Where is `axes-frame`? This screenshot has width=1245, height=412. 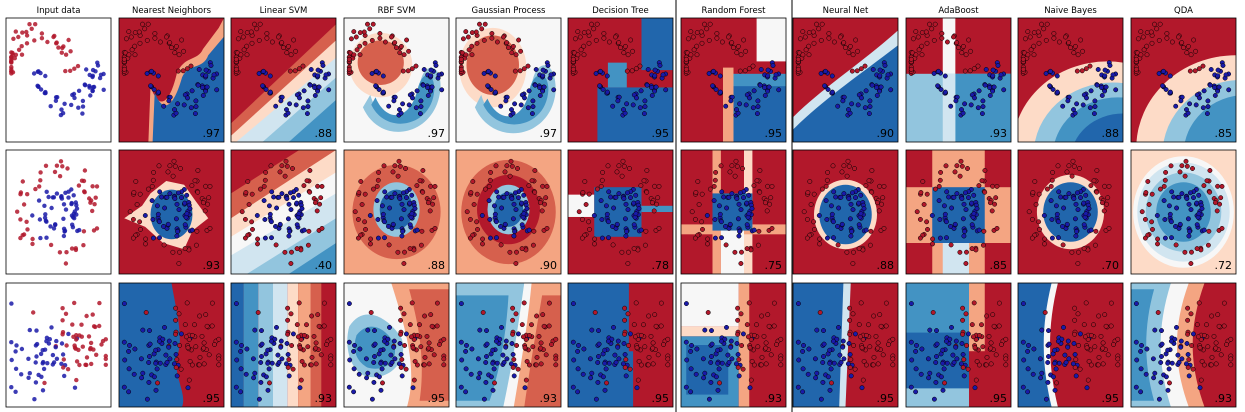
axes-frame is located at coordinates (283, 80).